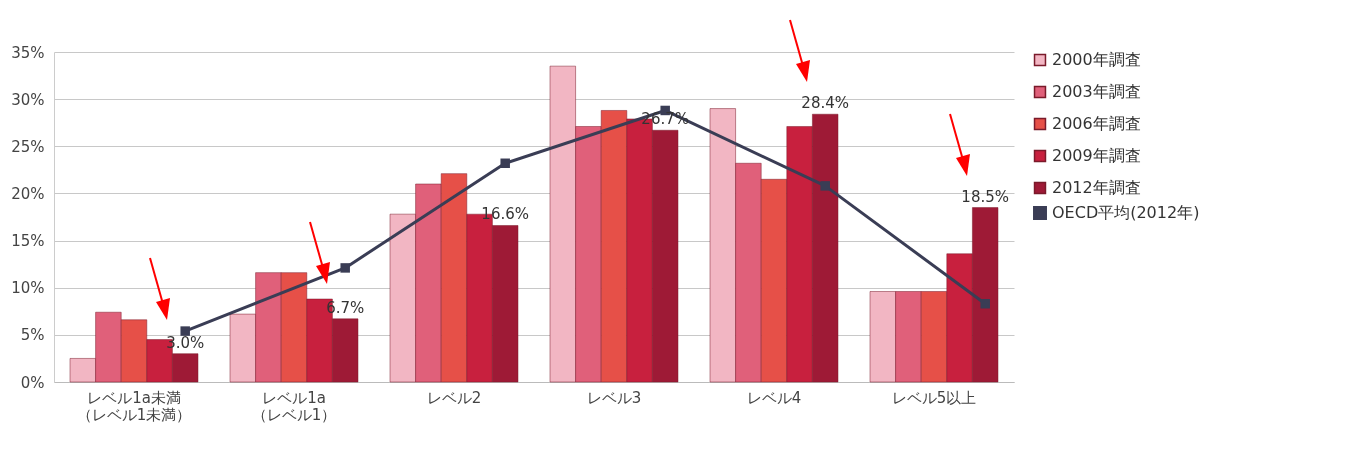  Describe the element at coordinates (1096, 123) in the screenshot. I see `legend-label: 2006年調査` at that location.